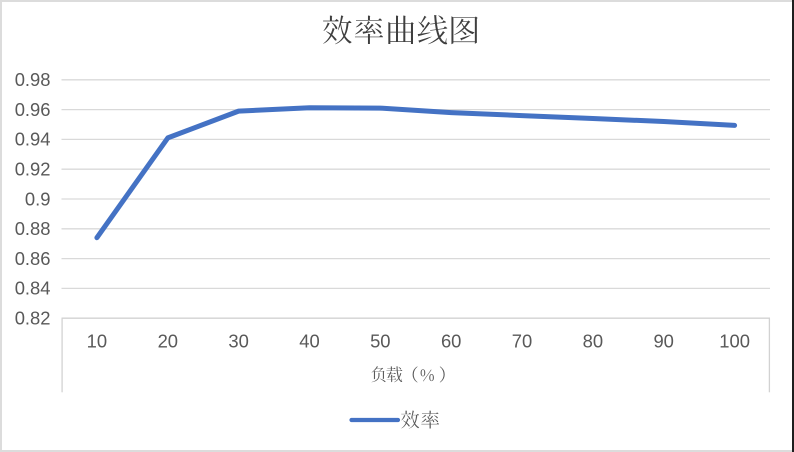 This screenshot has width=794, height=452. Describe the element at coordinates (38, 198) in the screenshot. I see `svg-text: 0.9` at that location.